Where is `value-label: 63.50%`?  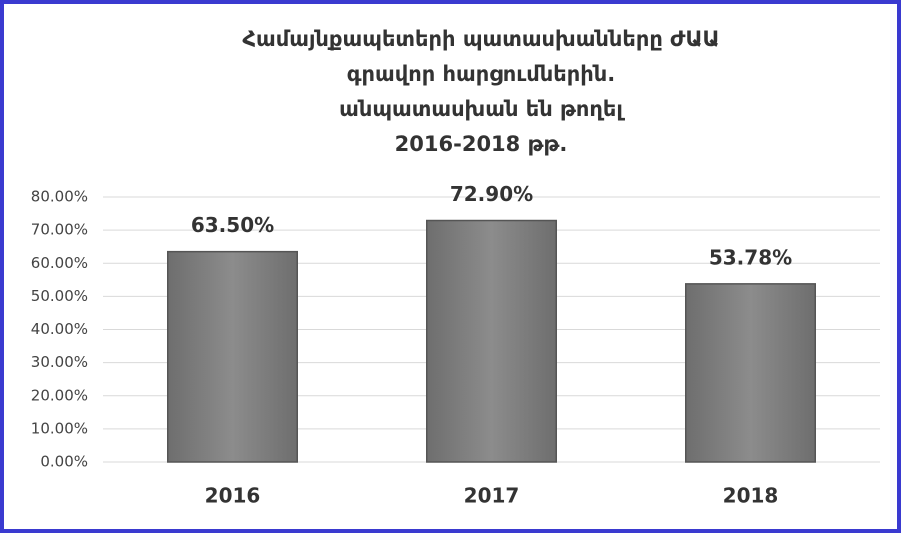
value-label: 63.50% is located at coordinates (232, 225).